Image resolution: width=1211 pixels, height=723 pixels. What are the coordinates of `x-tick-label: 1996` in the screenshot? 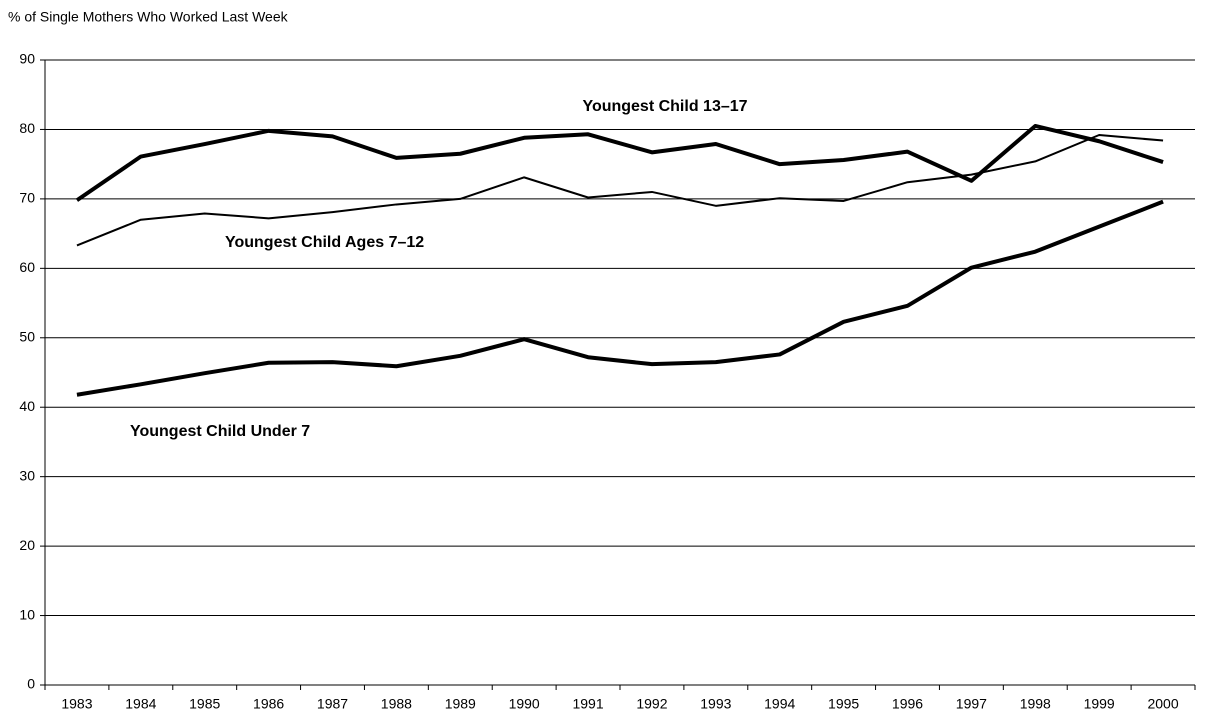 It's located at (907, 704).